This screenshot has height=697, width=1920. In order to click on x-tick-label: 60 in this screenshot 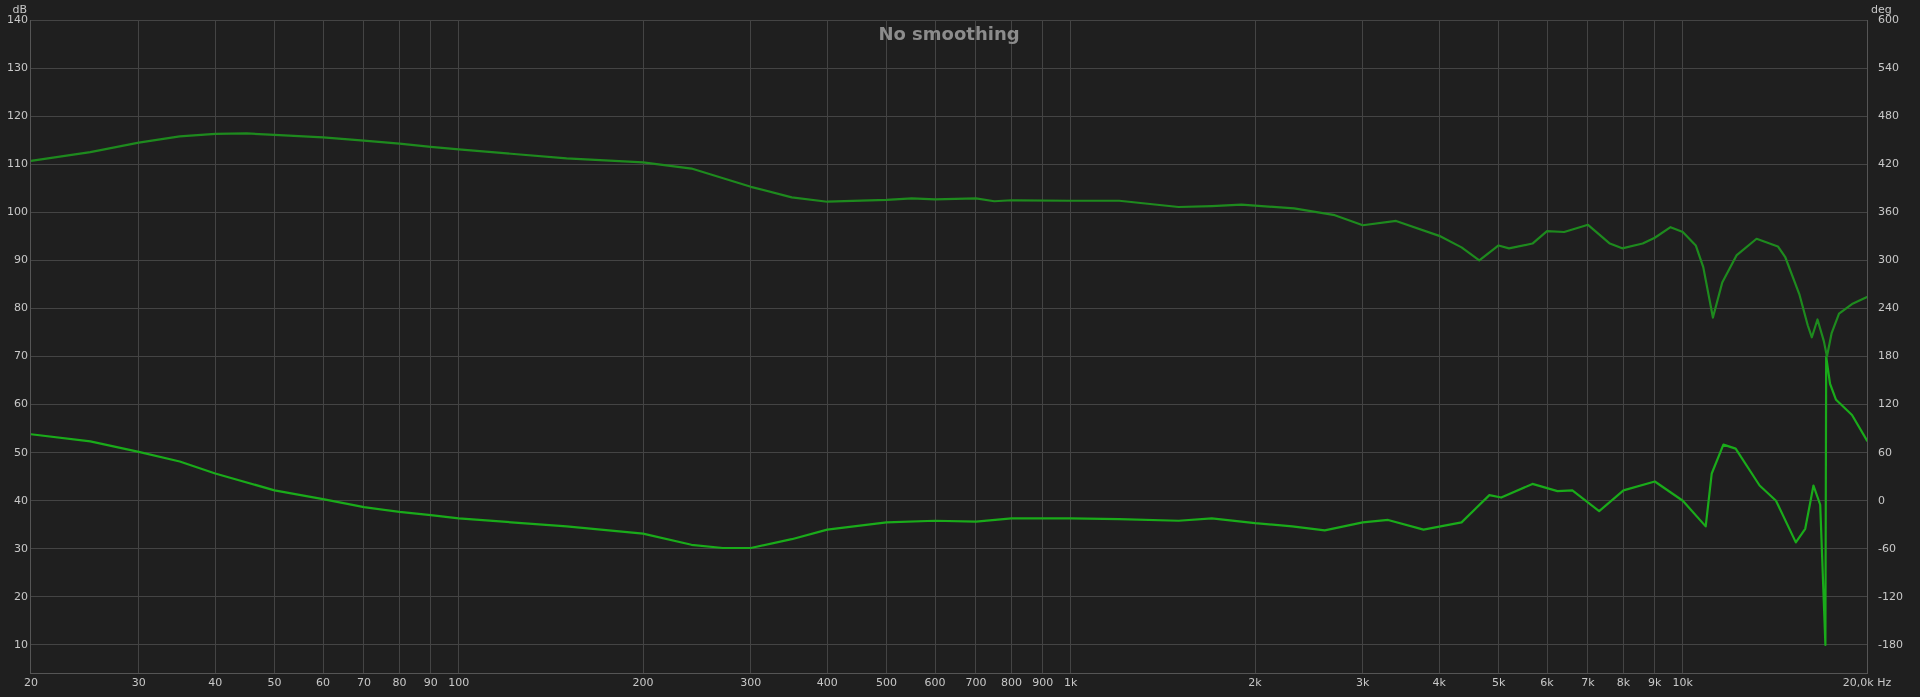, I will do `click(323, 683)`.